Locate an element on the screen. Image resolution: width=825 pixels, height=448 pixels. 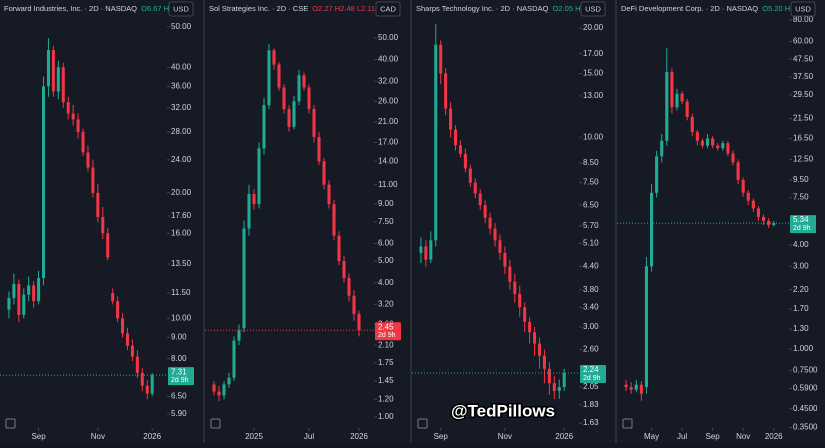
y-tick-label: 16.50 is located at coordinates (803, 138).